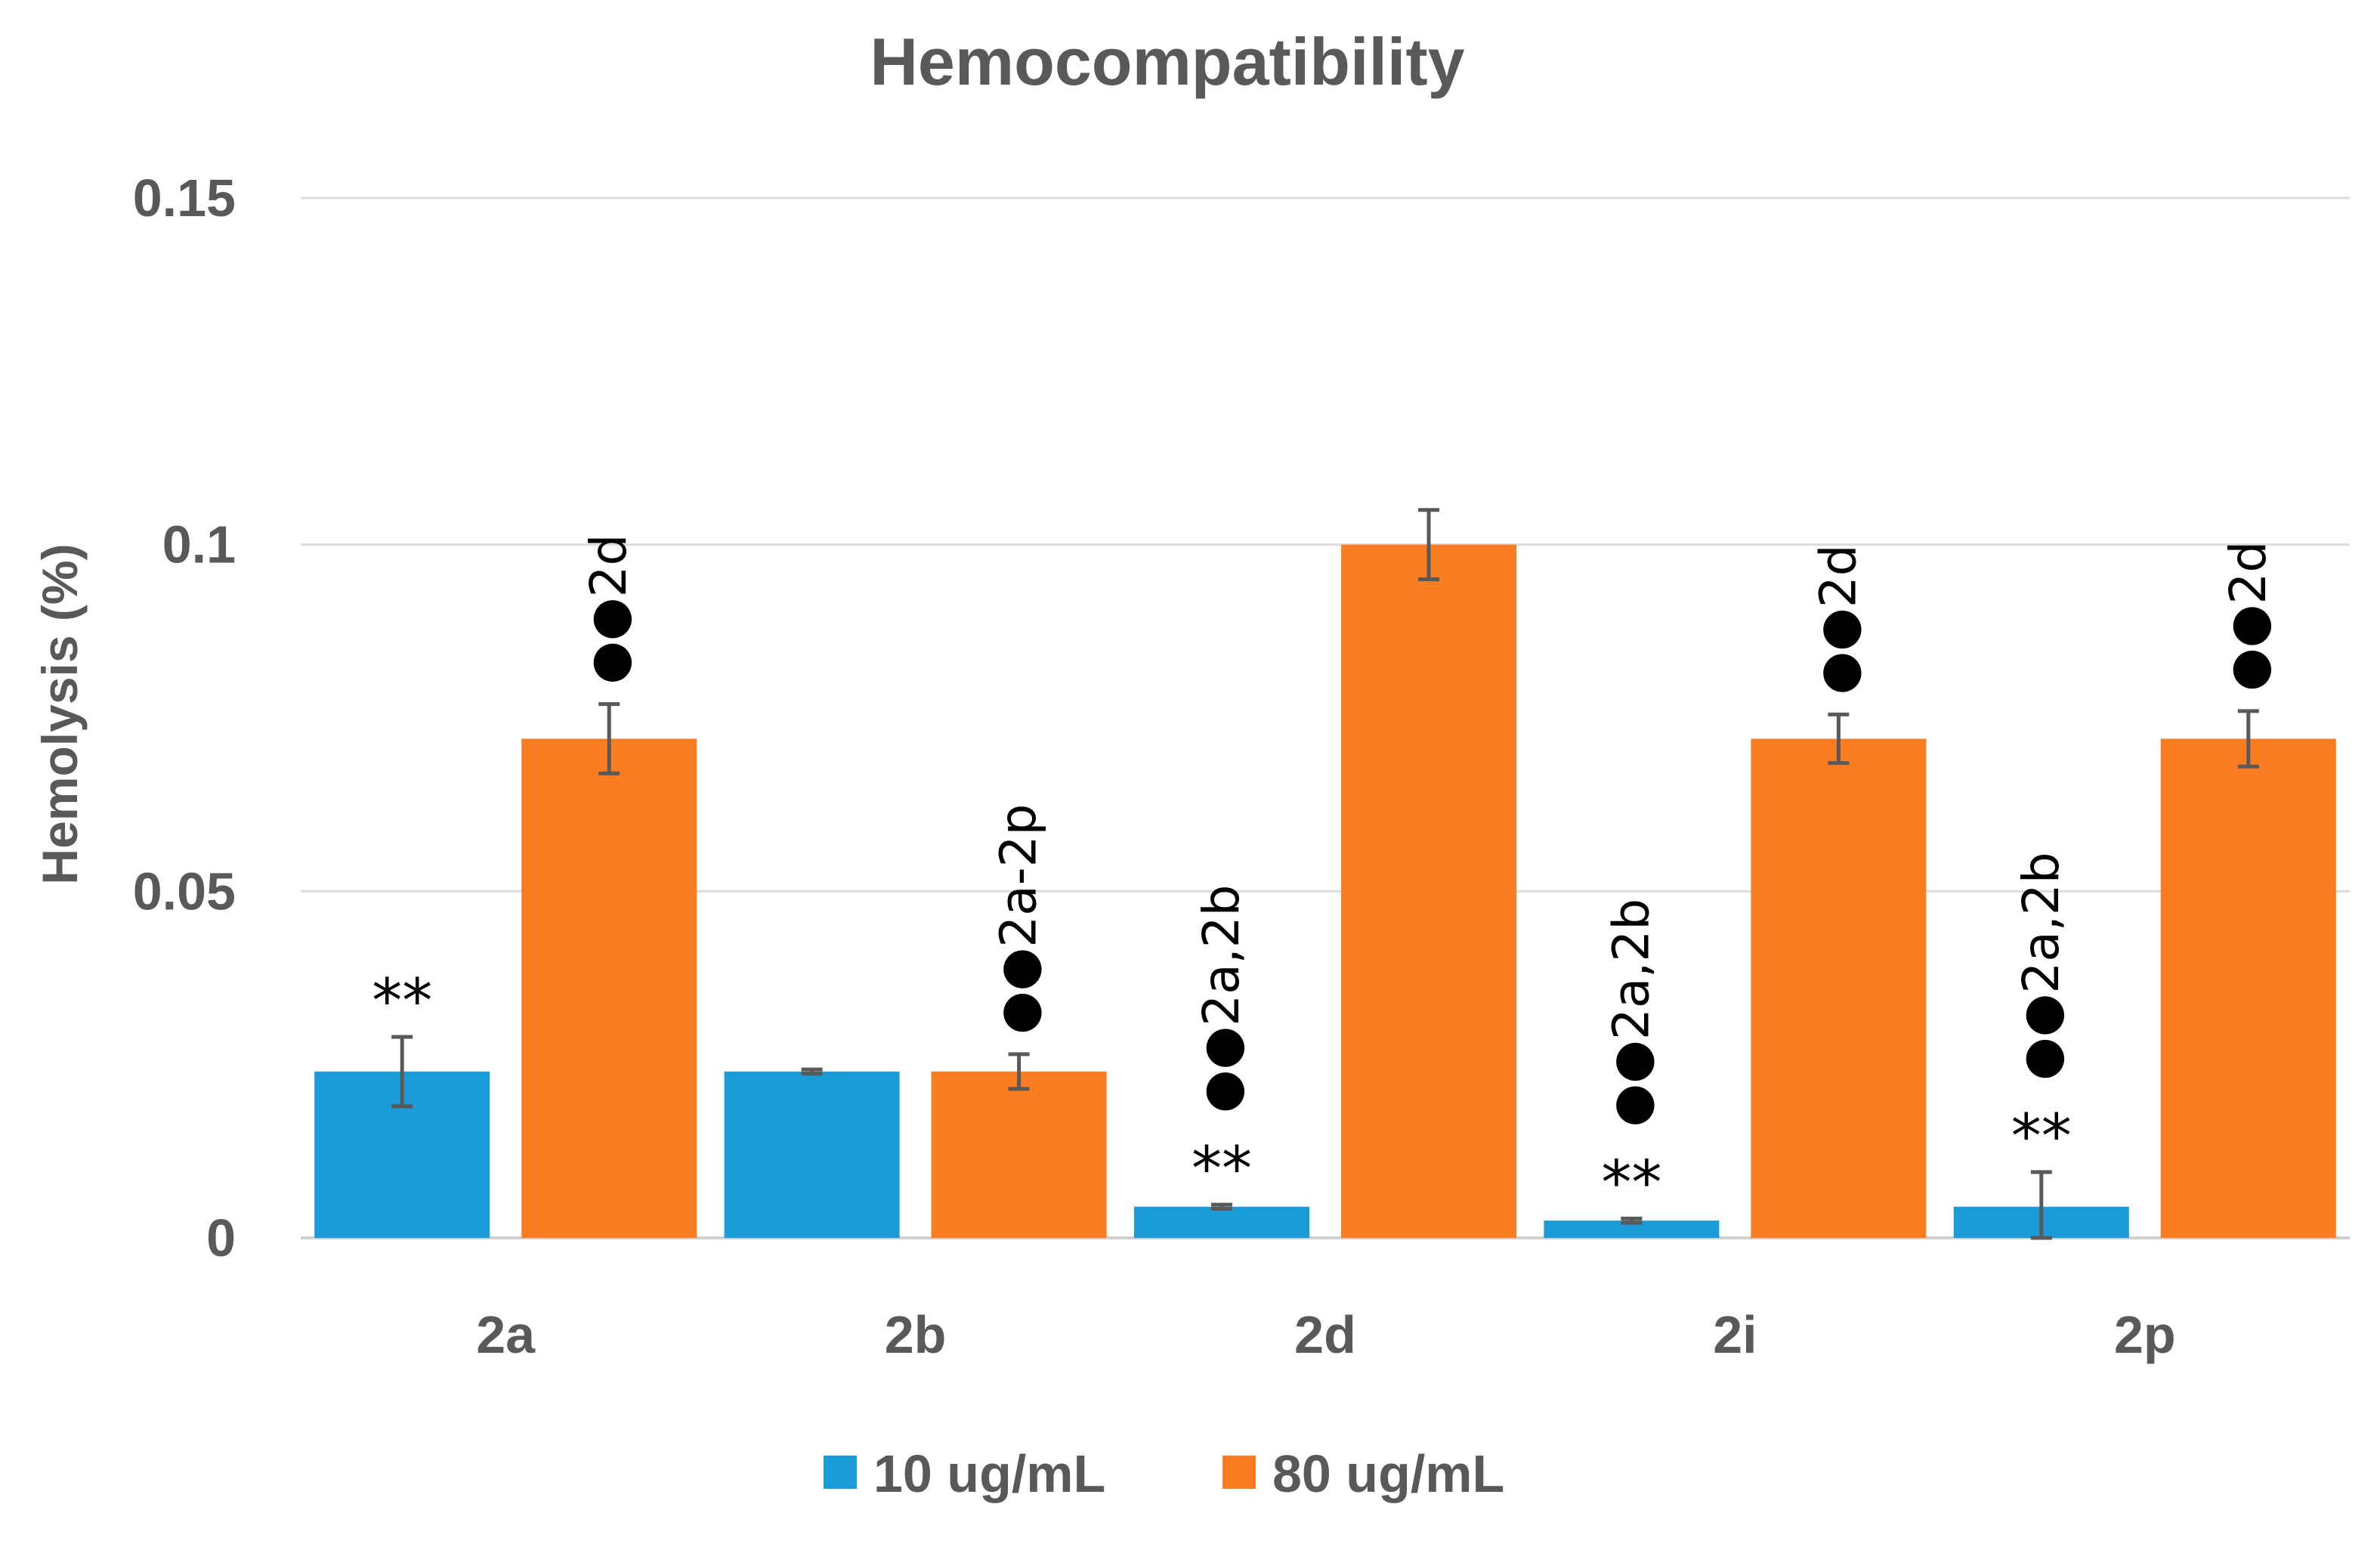 This screenshot has width=2380, height=1544. Describe the element at coordinates (1167, 61) in the screenshot. I see `chart-title: Hemocompatibility` at that location.